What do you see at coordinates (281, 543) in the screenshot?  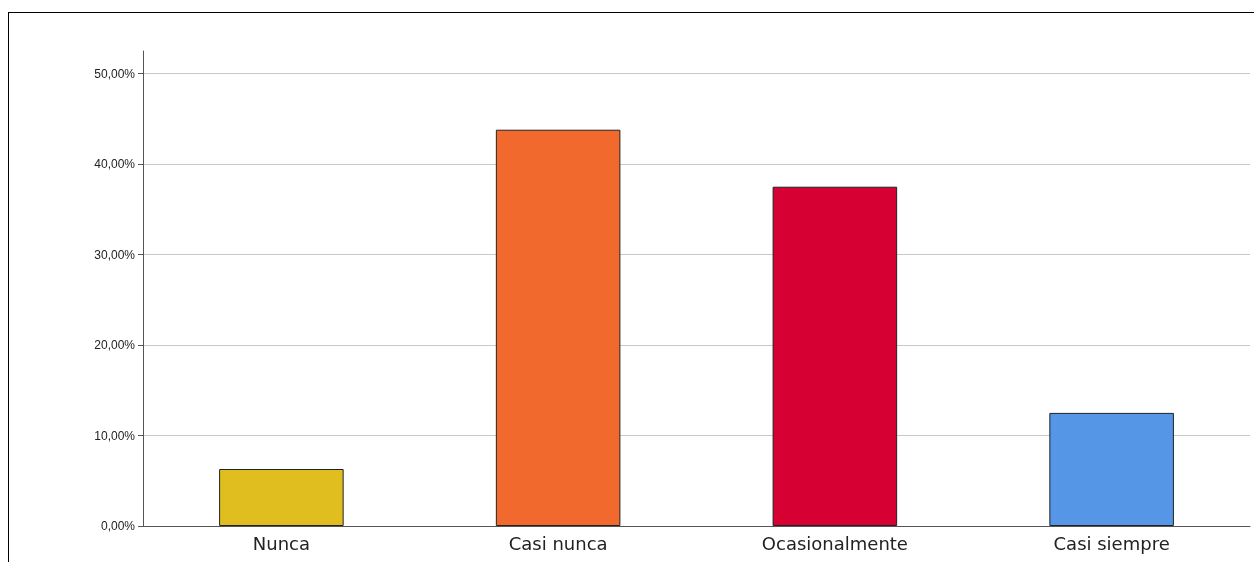 I see `x-tick-label: Nunca` at bounding box center [281, 543].